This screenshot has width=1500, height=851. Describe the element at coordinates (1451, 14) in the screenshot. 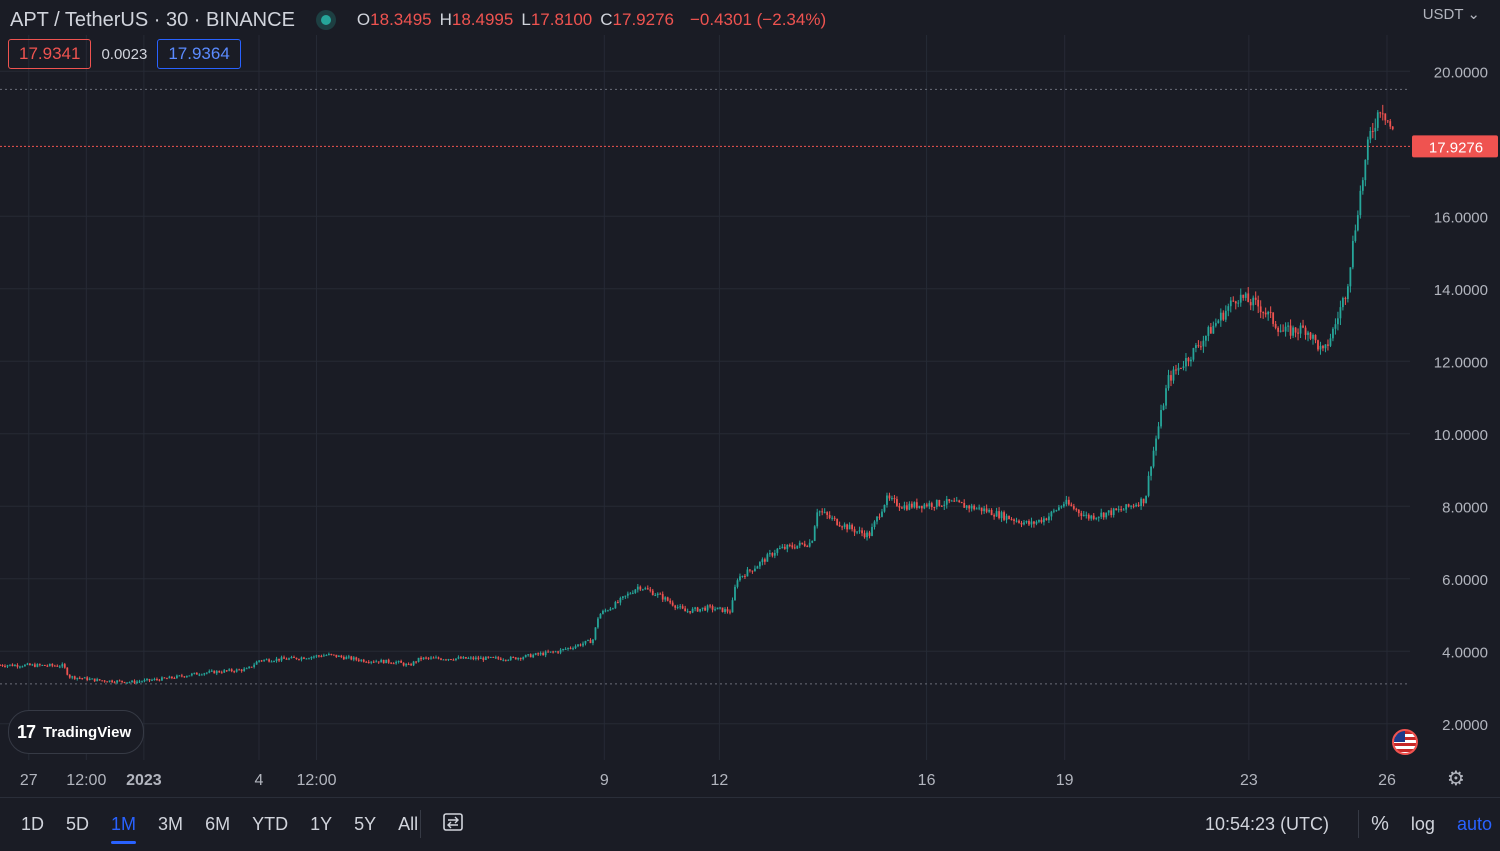

I see `currency-selector: USDT ⌄` at that location.